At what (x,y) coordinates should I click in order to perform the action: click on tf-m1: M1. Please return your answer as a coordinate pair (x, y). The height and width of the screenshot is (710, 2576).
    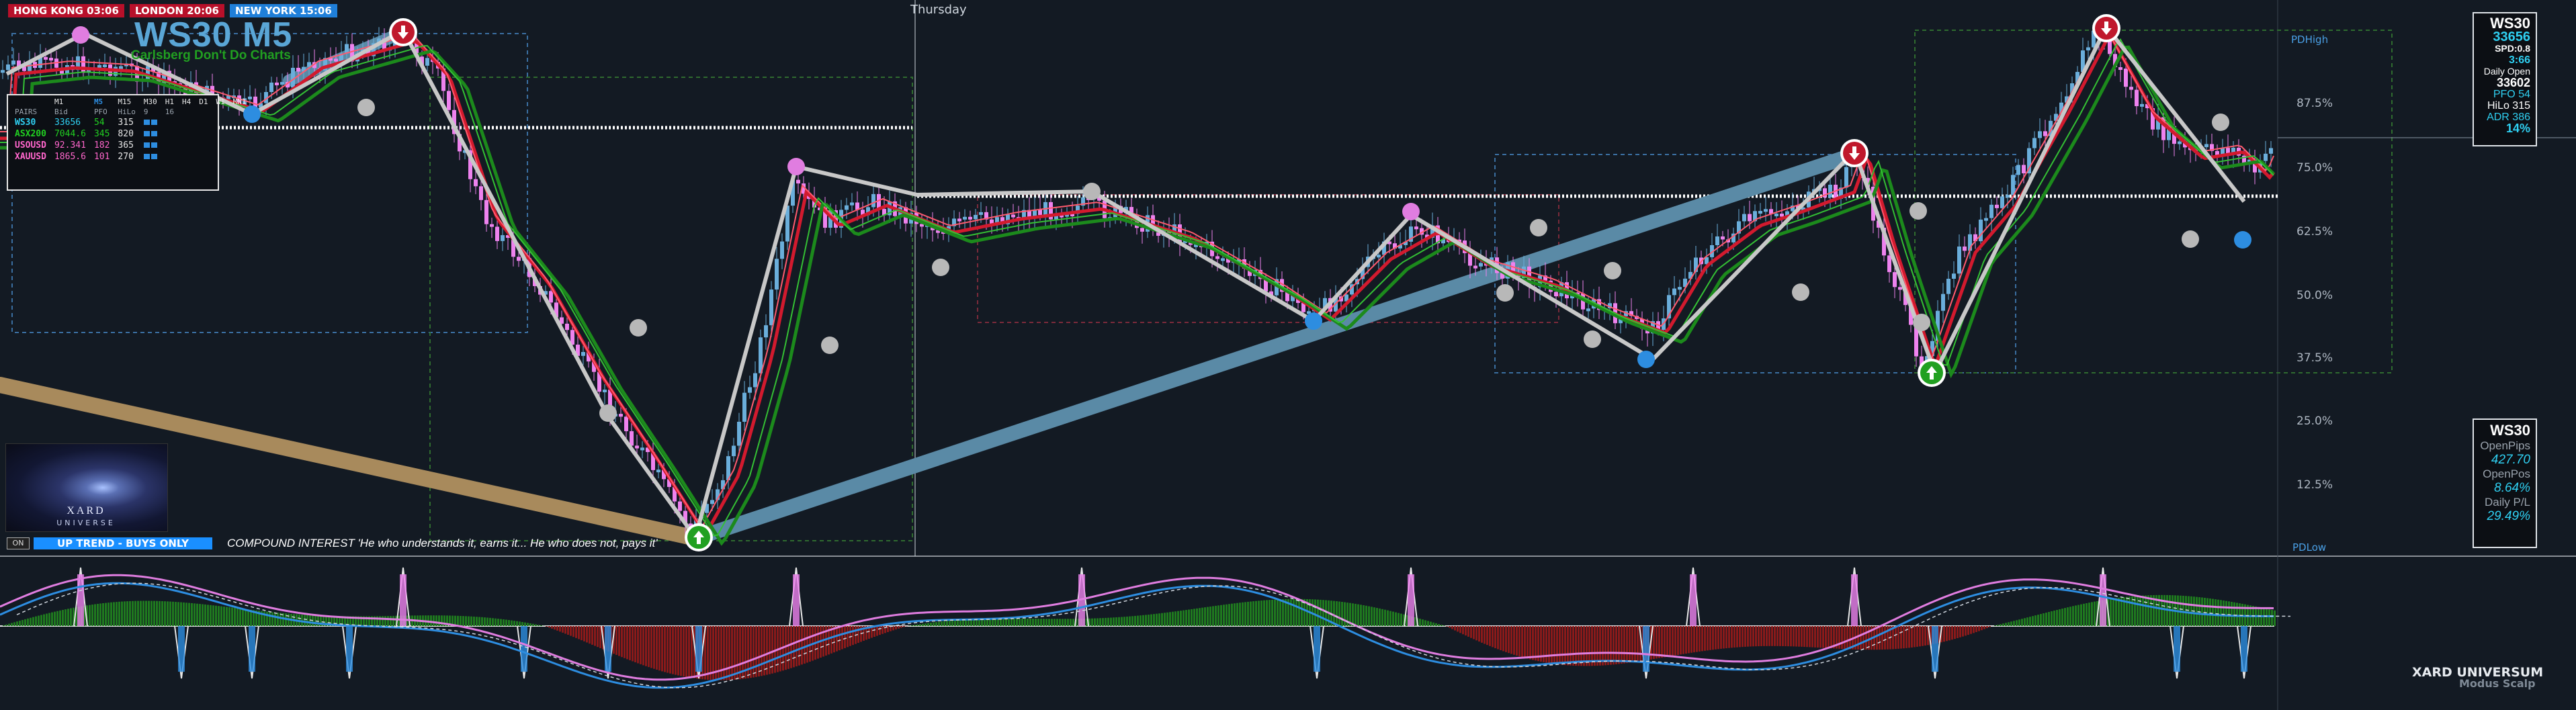
    Looking at the image, I should click on (59, 101).